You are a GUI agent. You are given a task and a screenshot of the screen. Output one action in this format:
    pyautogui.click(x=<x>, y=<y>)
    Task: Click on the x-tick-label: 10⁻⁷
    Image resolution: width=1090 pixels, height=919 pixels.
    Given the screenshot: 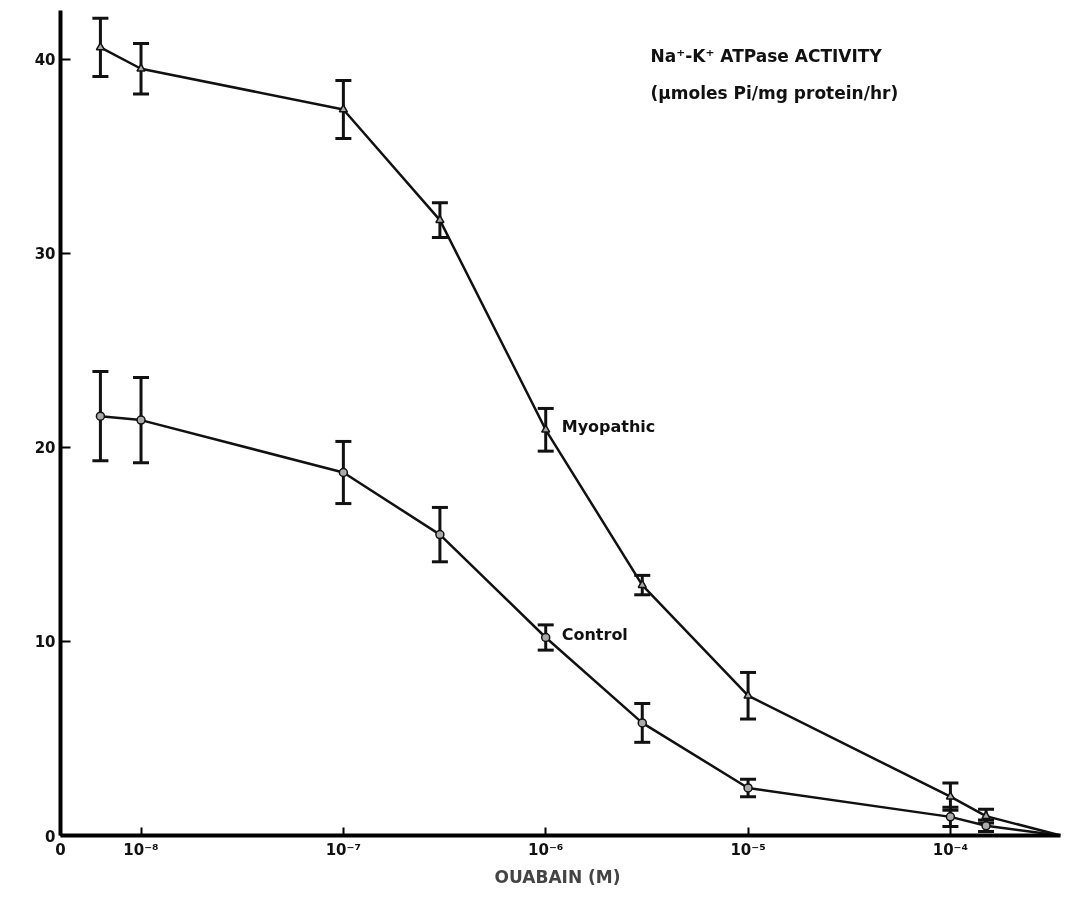 What is the action you would take?
    pyautogui.click(x=343, y=849)
    